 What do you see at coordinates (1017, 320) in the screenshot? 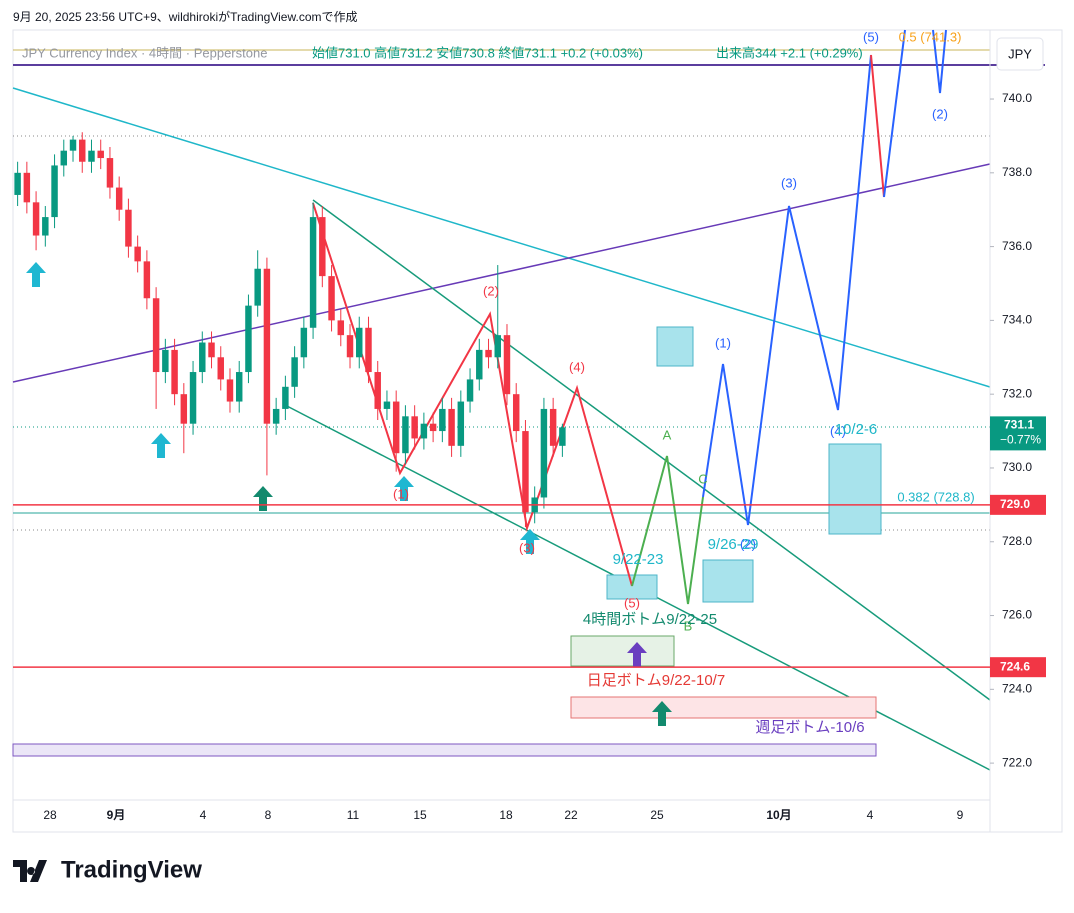
I see `y-tick-label: 734.0` at bounding box center [1017, 320].